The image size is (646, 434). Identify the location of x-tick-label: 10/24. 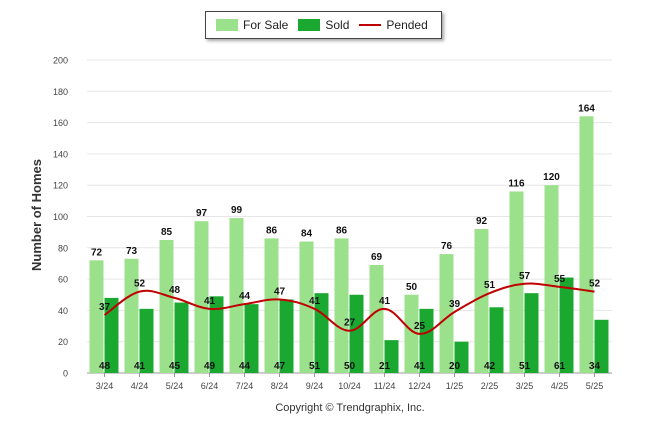
(349, 386).